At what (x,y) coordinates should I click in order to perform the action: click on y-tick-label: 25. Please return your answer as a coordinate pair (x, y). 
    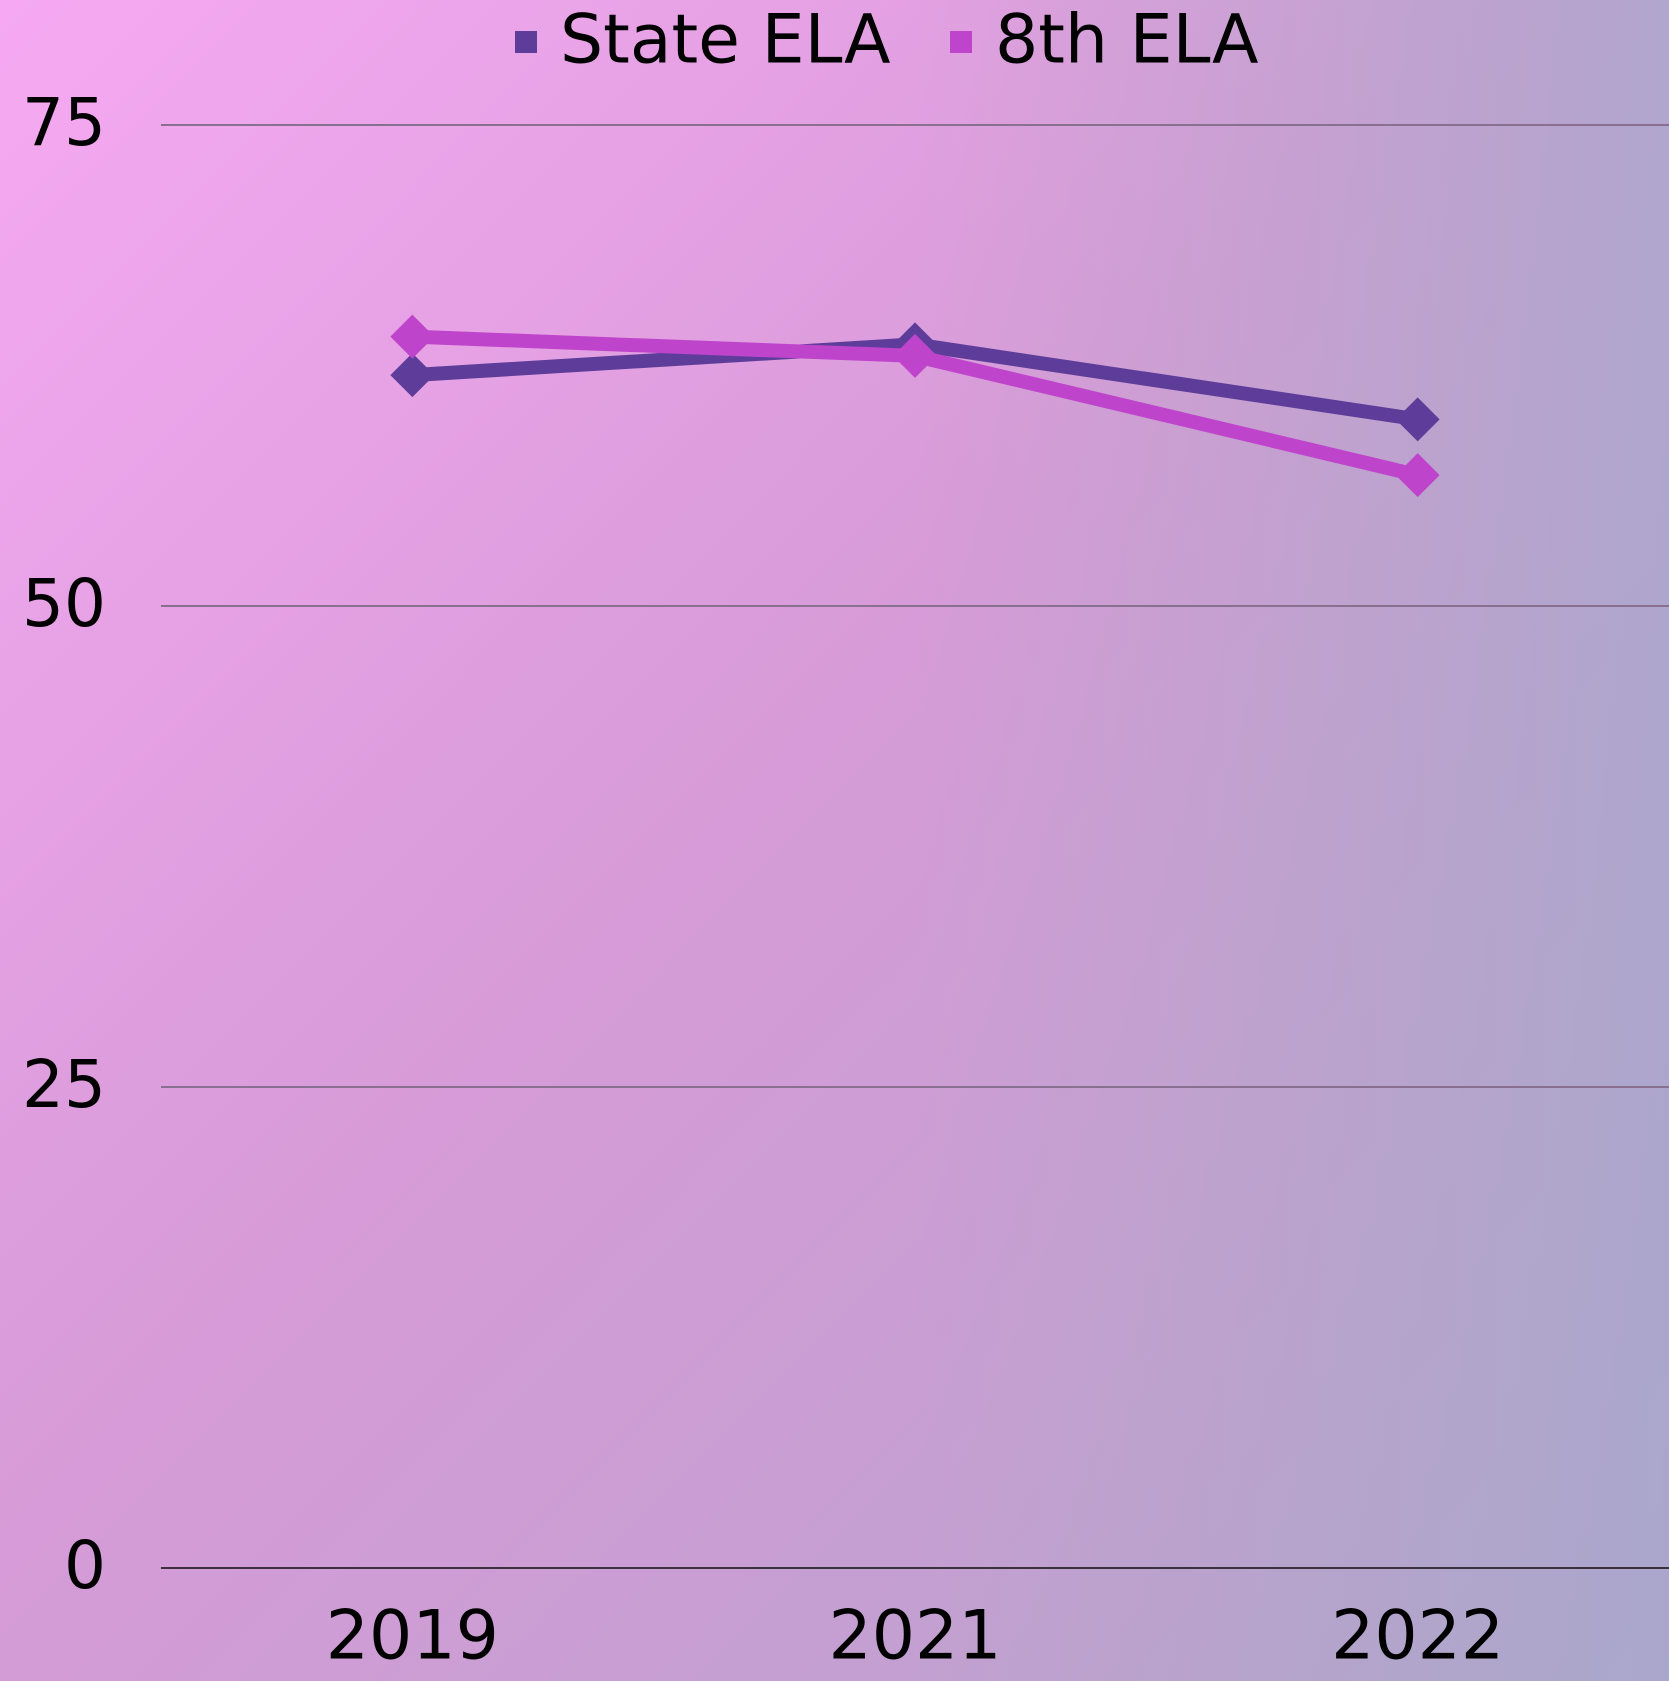
    Looking at the image, I should click on (64, 1084).